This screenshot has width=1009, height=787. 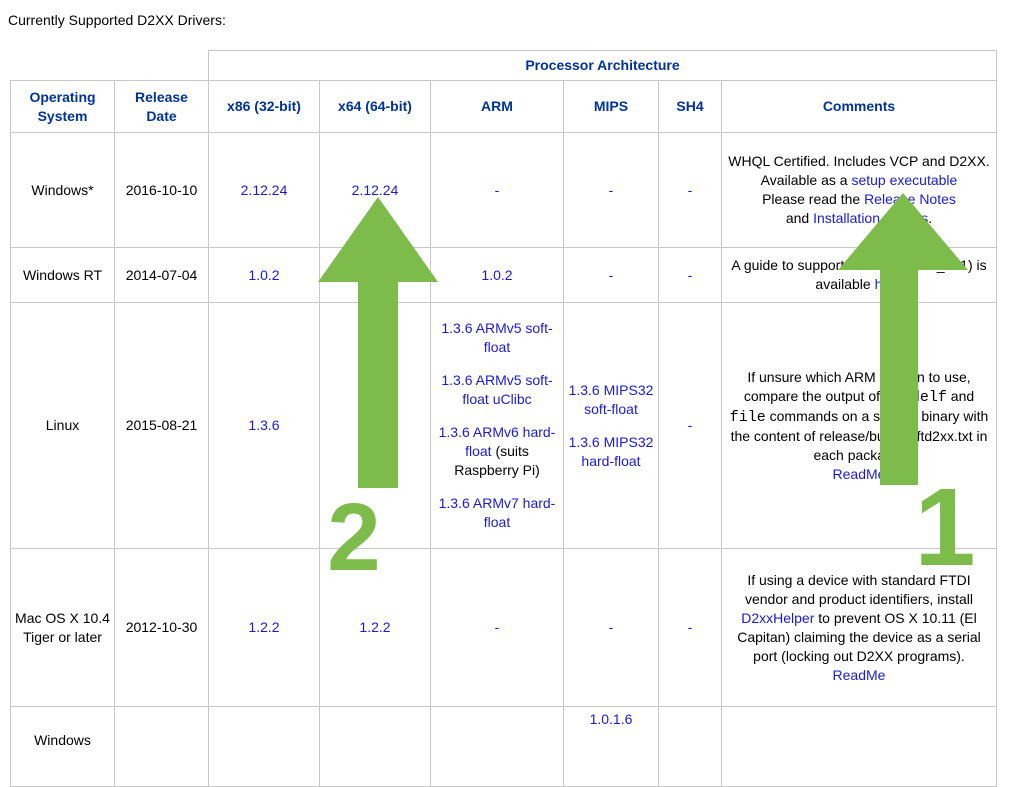 I want to click on mips-driver-link: 1.0.1.6, so click(x=611, y=719).